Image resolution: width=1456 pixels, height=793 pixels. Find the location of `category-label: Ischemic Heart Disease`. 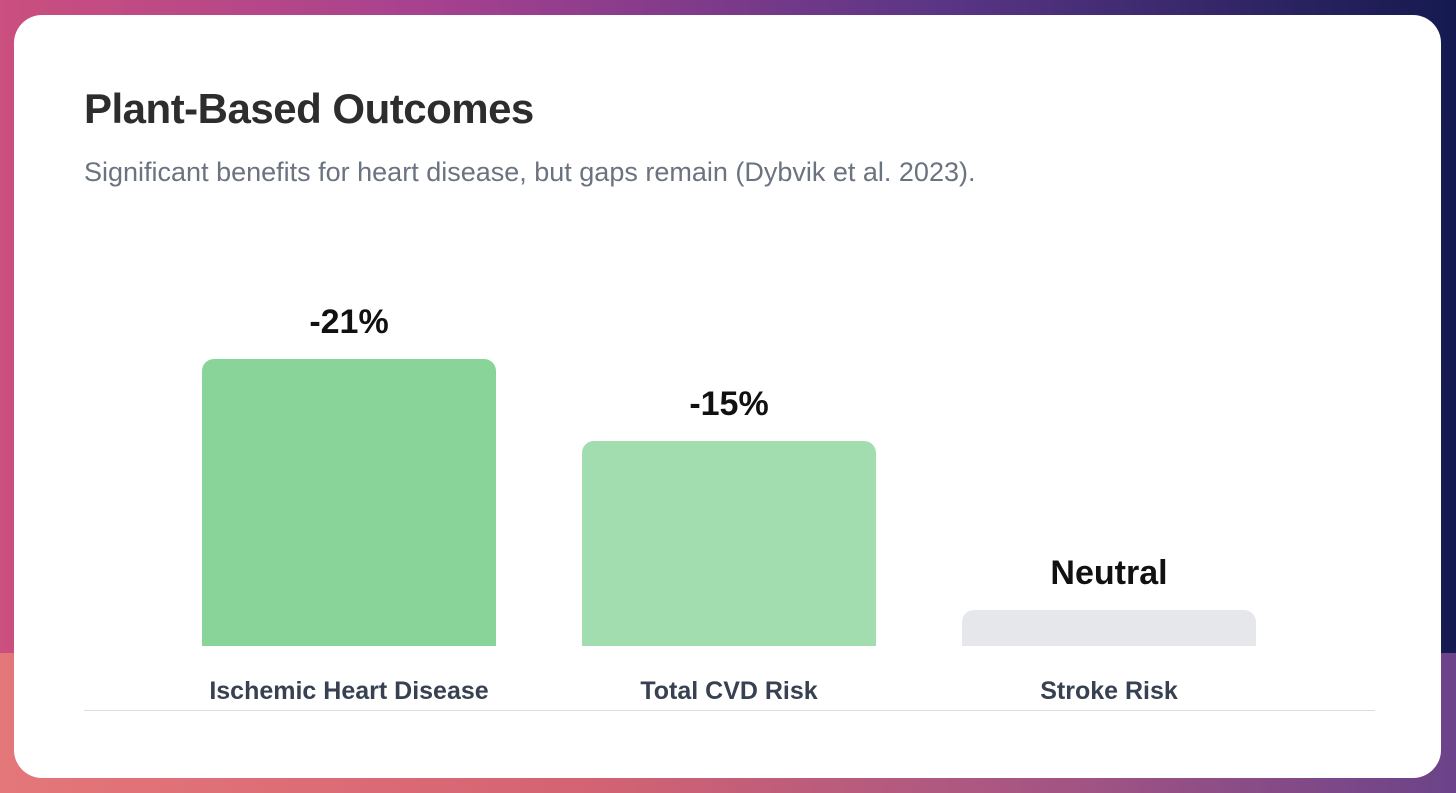

category-label: Ischemic Heart Disease is located at coordinates (349, 691).